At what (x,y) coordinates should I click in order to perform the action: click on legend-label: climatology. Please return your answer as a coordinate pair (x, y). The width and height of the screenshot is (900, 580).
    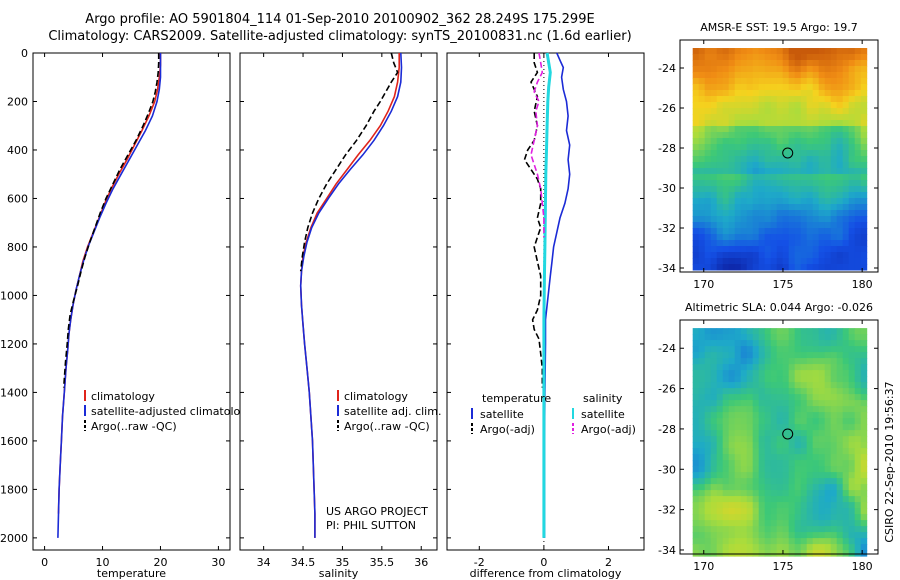
    Looking at the image, I should click on (376, 396).